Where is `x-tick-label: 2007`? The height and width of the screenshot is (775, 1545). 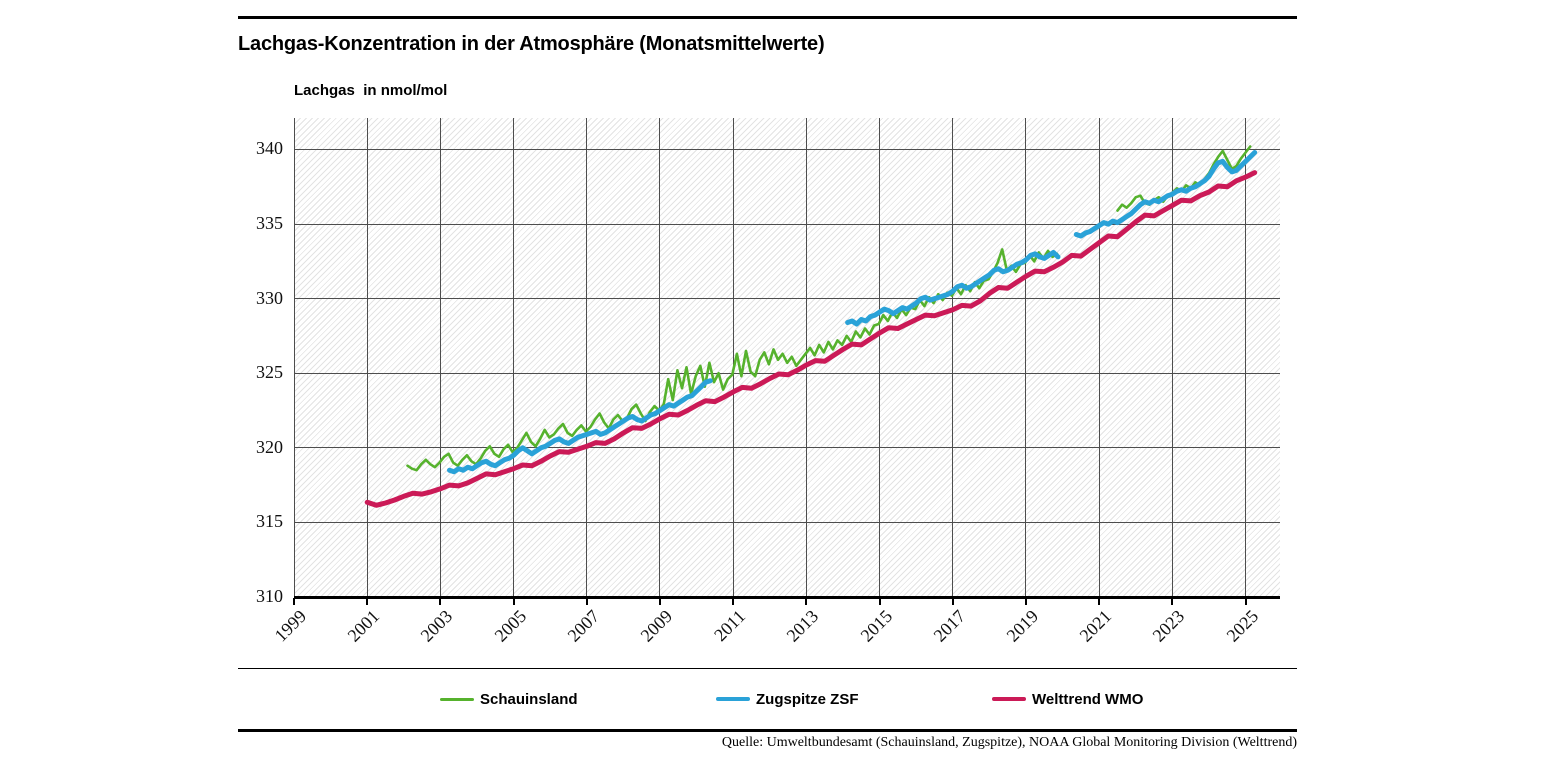
x-tick-label: 2007 is located at coordinates (583, 626).